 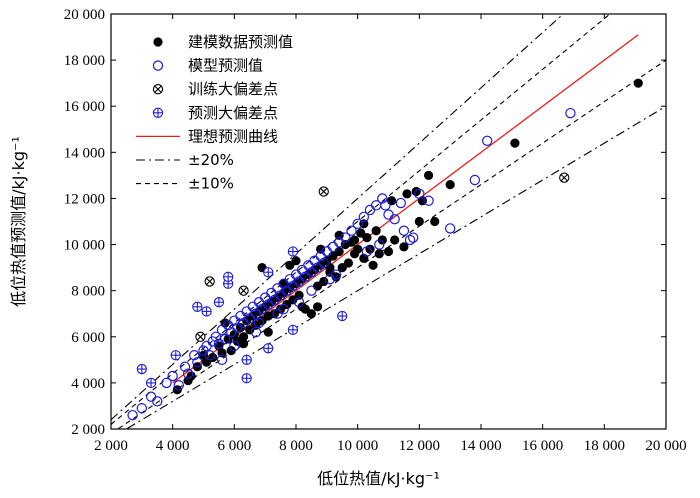 What do you see at coordinates (234, 446) in the screenshot?
I see `x-tick-label: 6 000` at bounding box center [234, 446].